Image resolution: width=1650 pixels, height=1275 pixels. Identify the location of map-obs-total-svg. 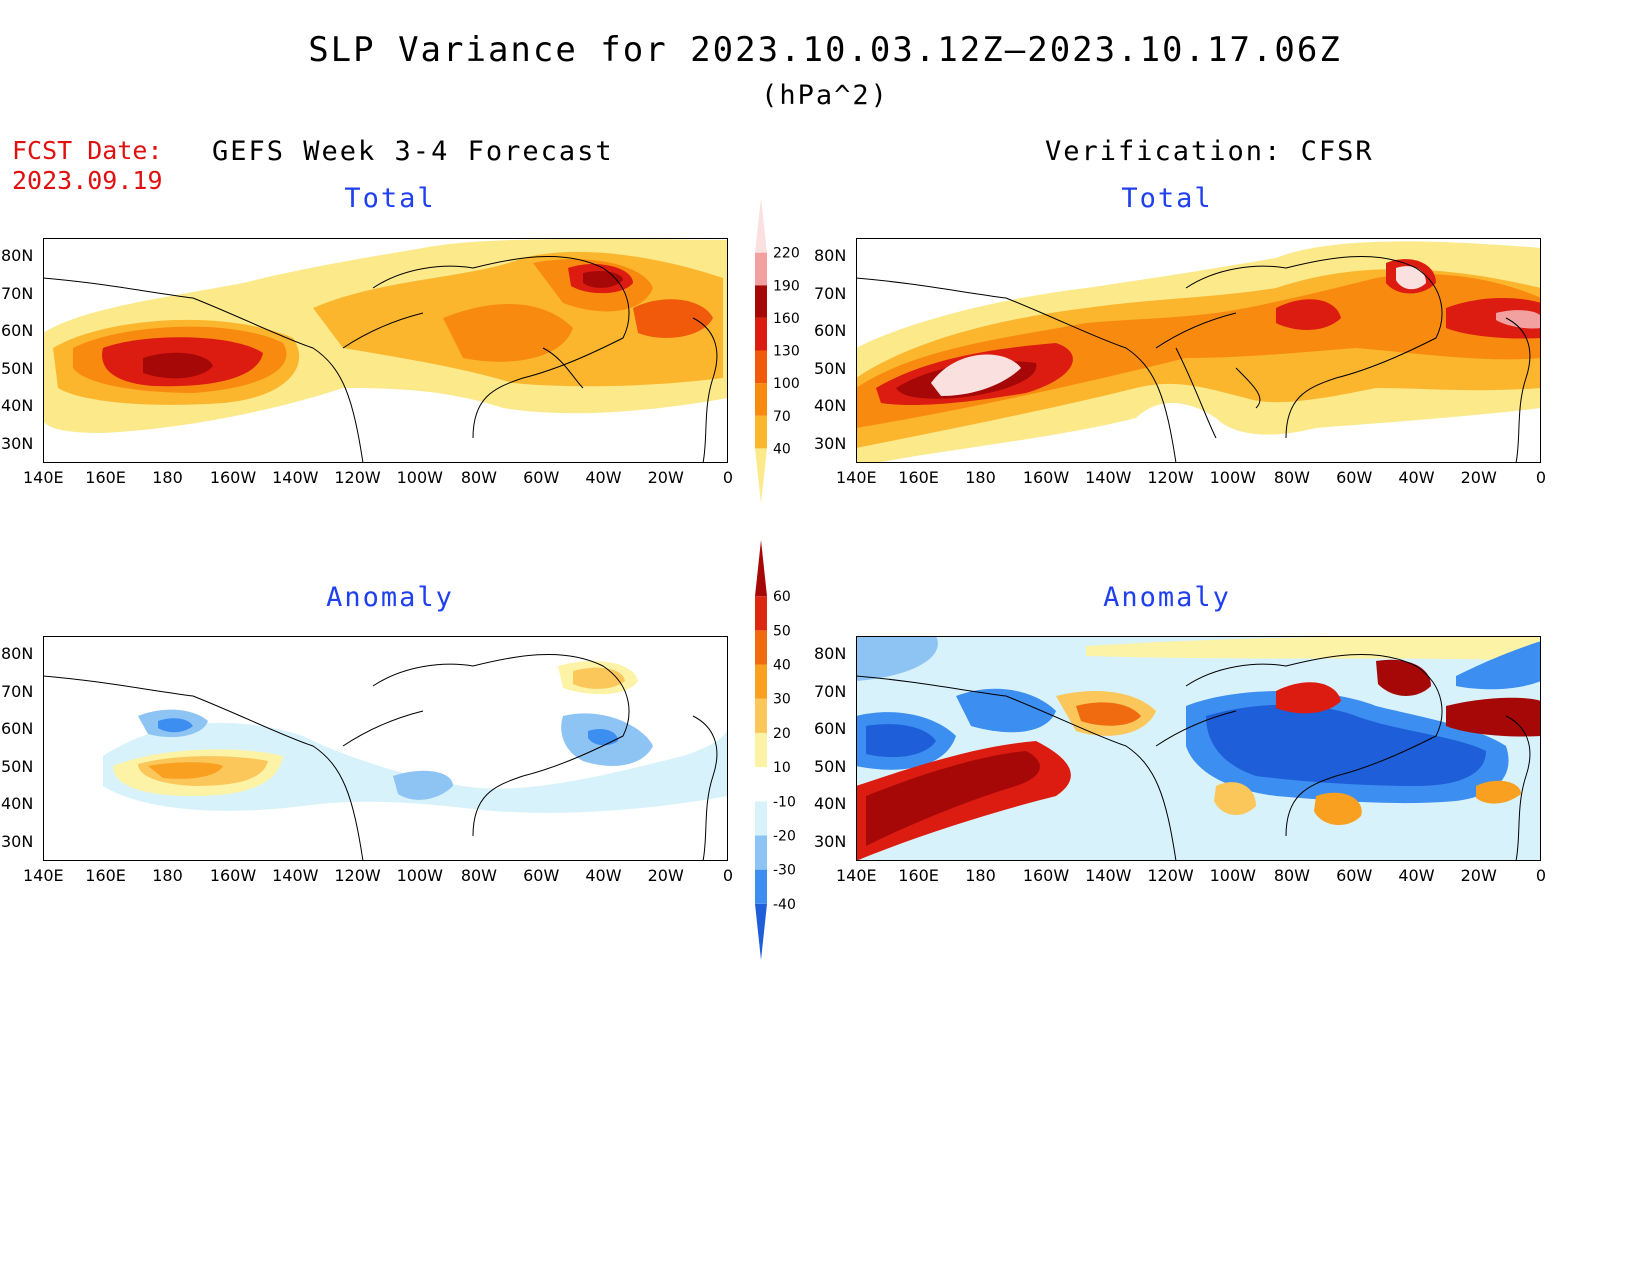
(1198, 350).